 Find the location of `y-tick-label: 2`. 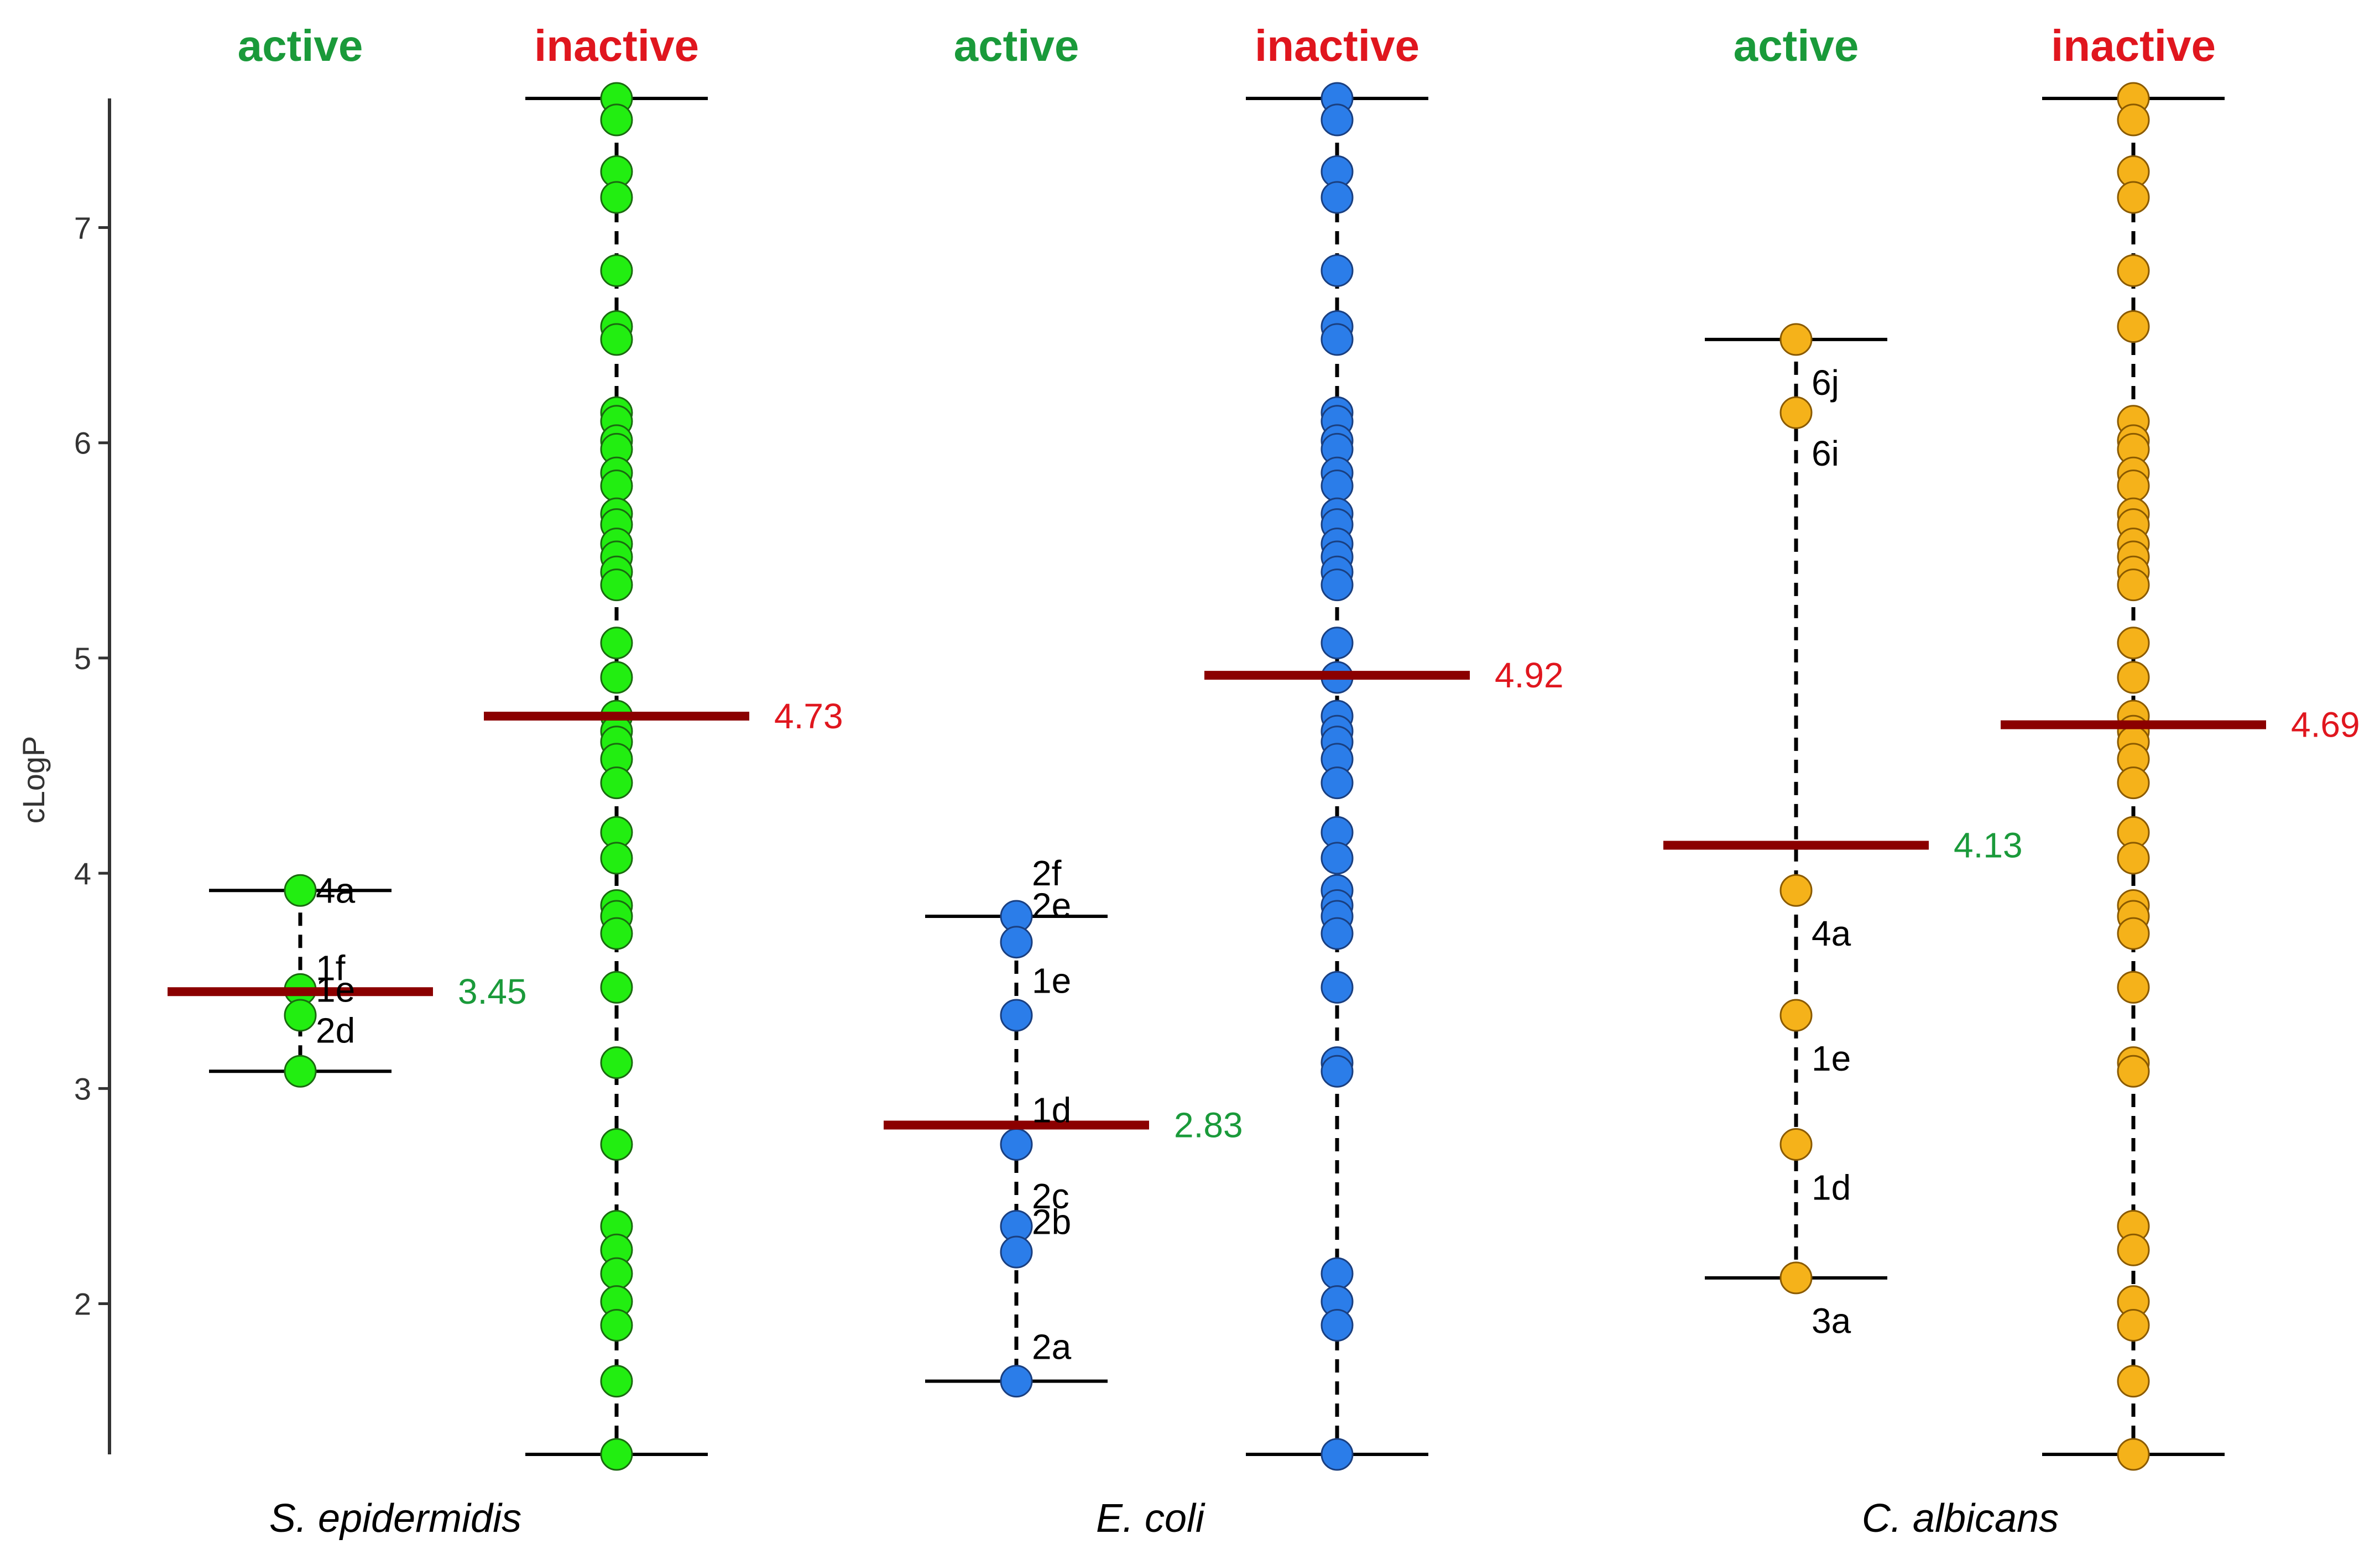

y-tick-label: 2 is located at coordinates (82, 1304).